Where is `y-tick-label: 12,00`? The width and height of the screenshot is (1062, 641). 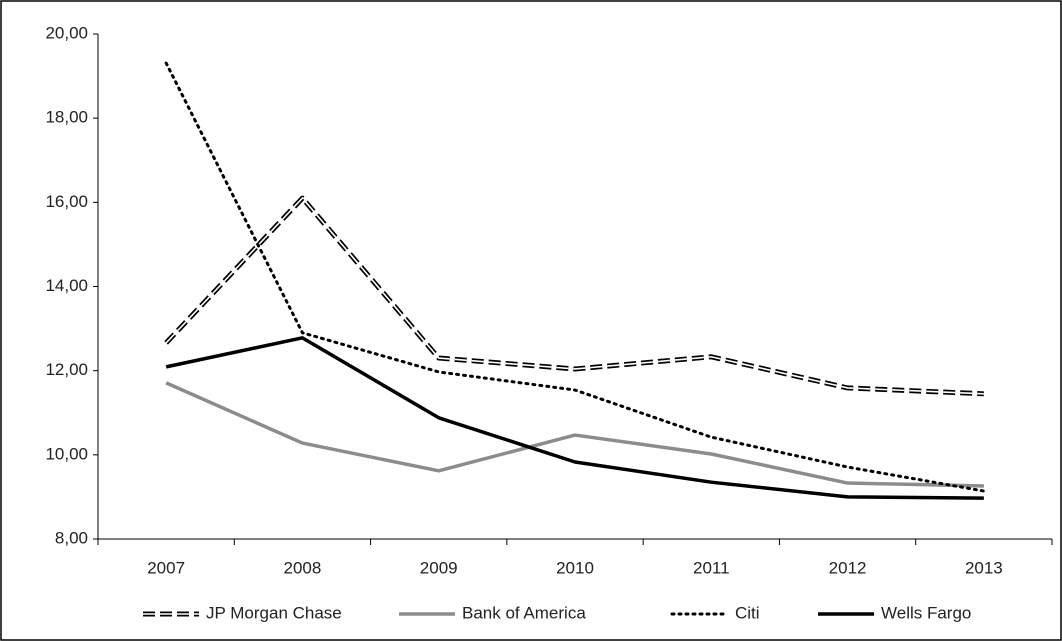 y-tick-label: 12,00 is located at coordinates (66, 369).